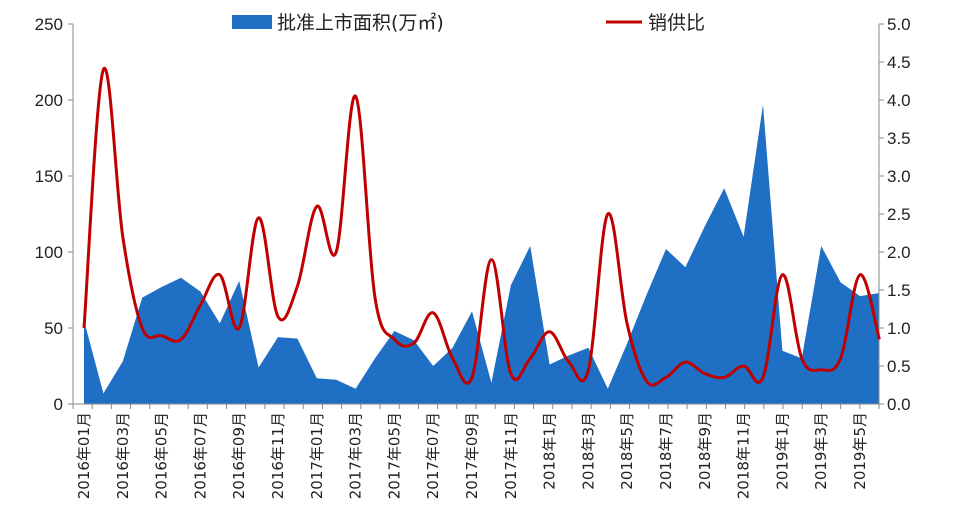  What do you see at coordinates (899, 290) in the screenshot?
I see `y-right-tick-label: 1.5` at bounding box center [899, 290].